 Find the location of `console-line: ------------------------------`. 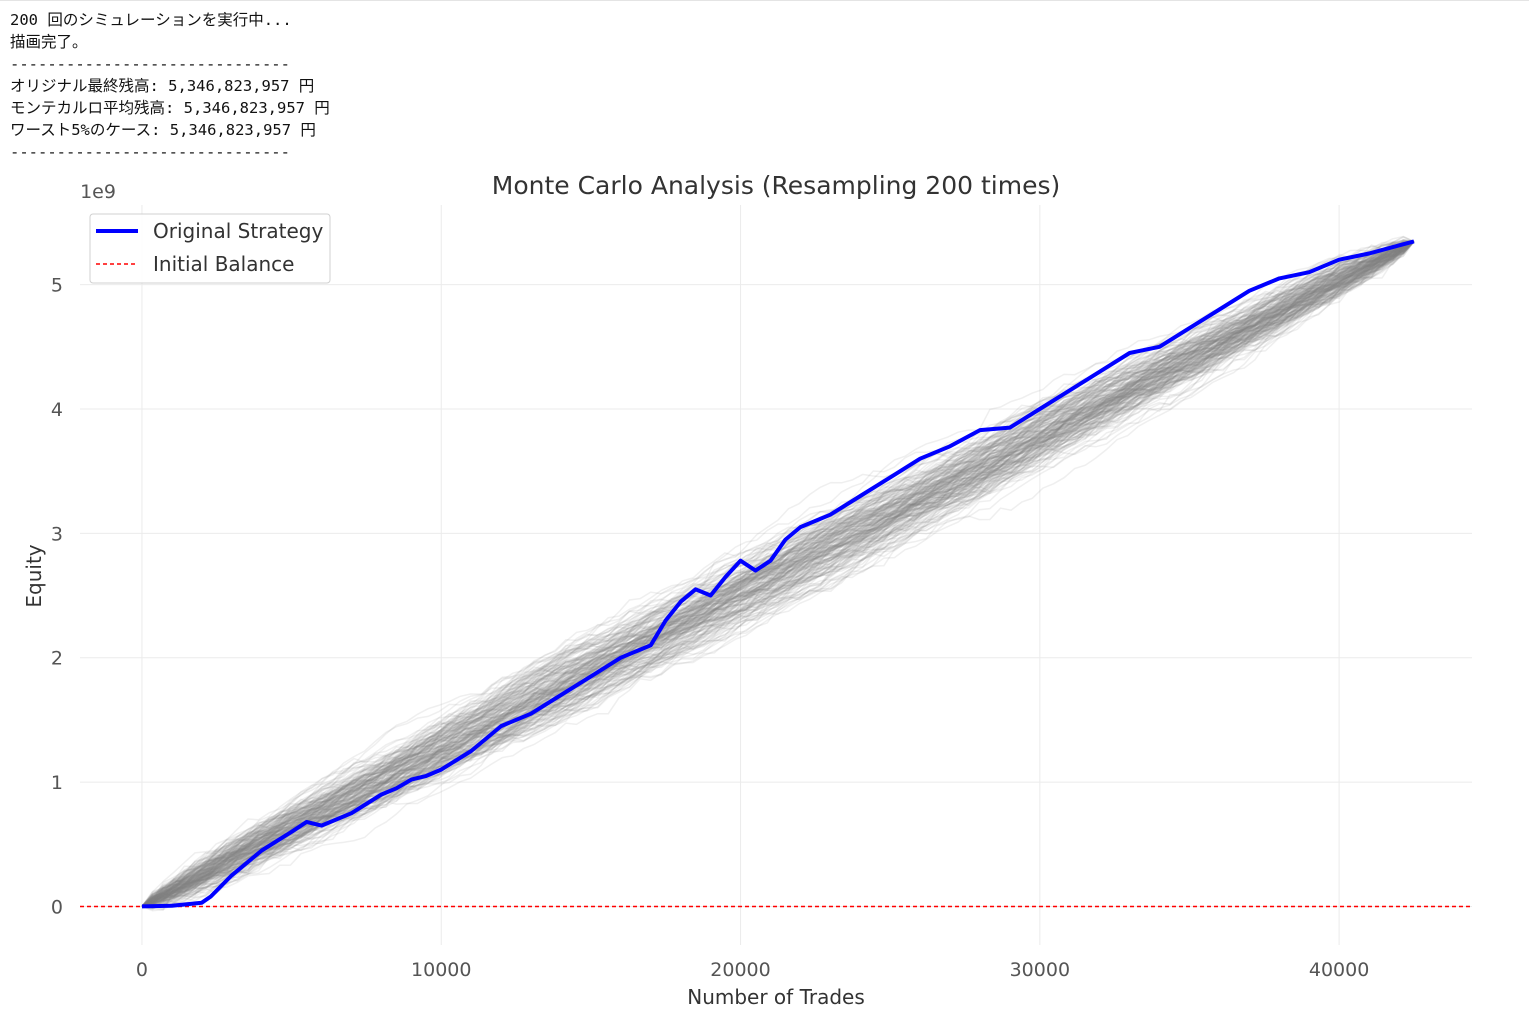

console-line: ------------------------------ is located at coordinates (150, 64).